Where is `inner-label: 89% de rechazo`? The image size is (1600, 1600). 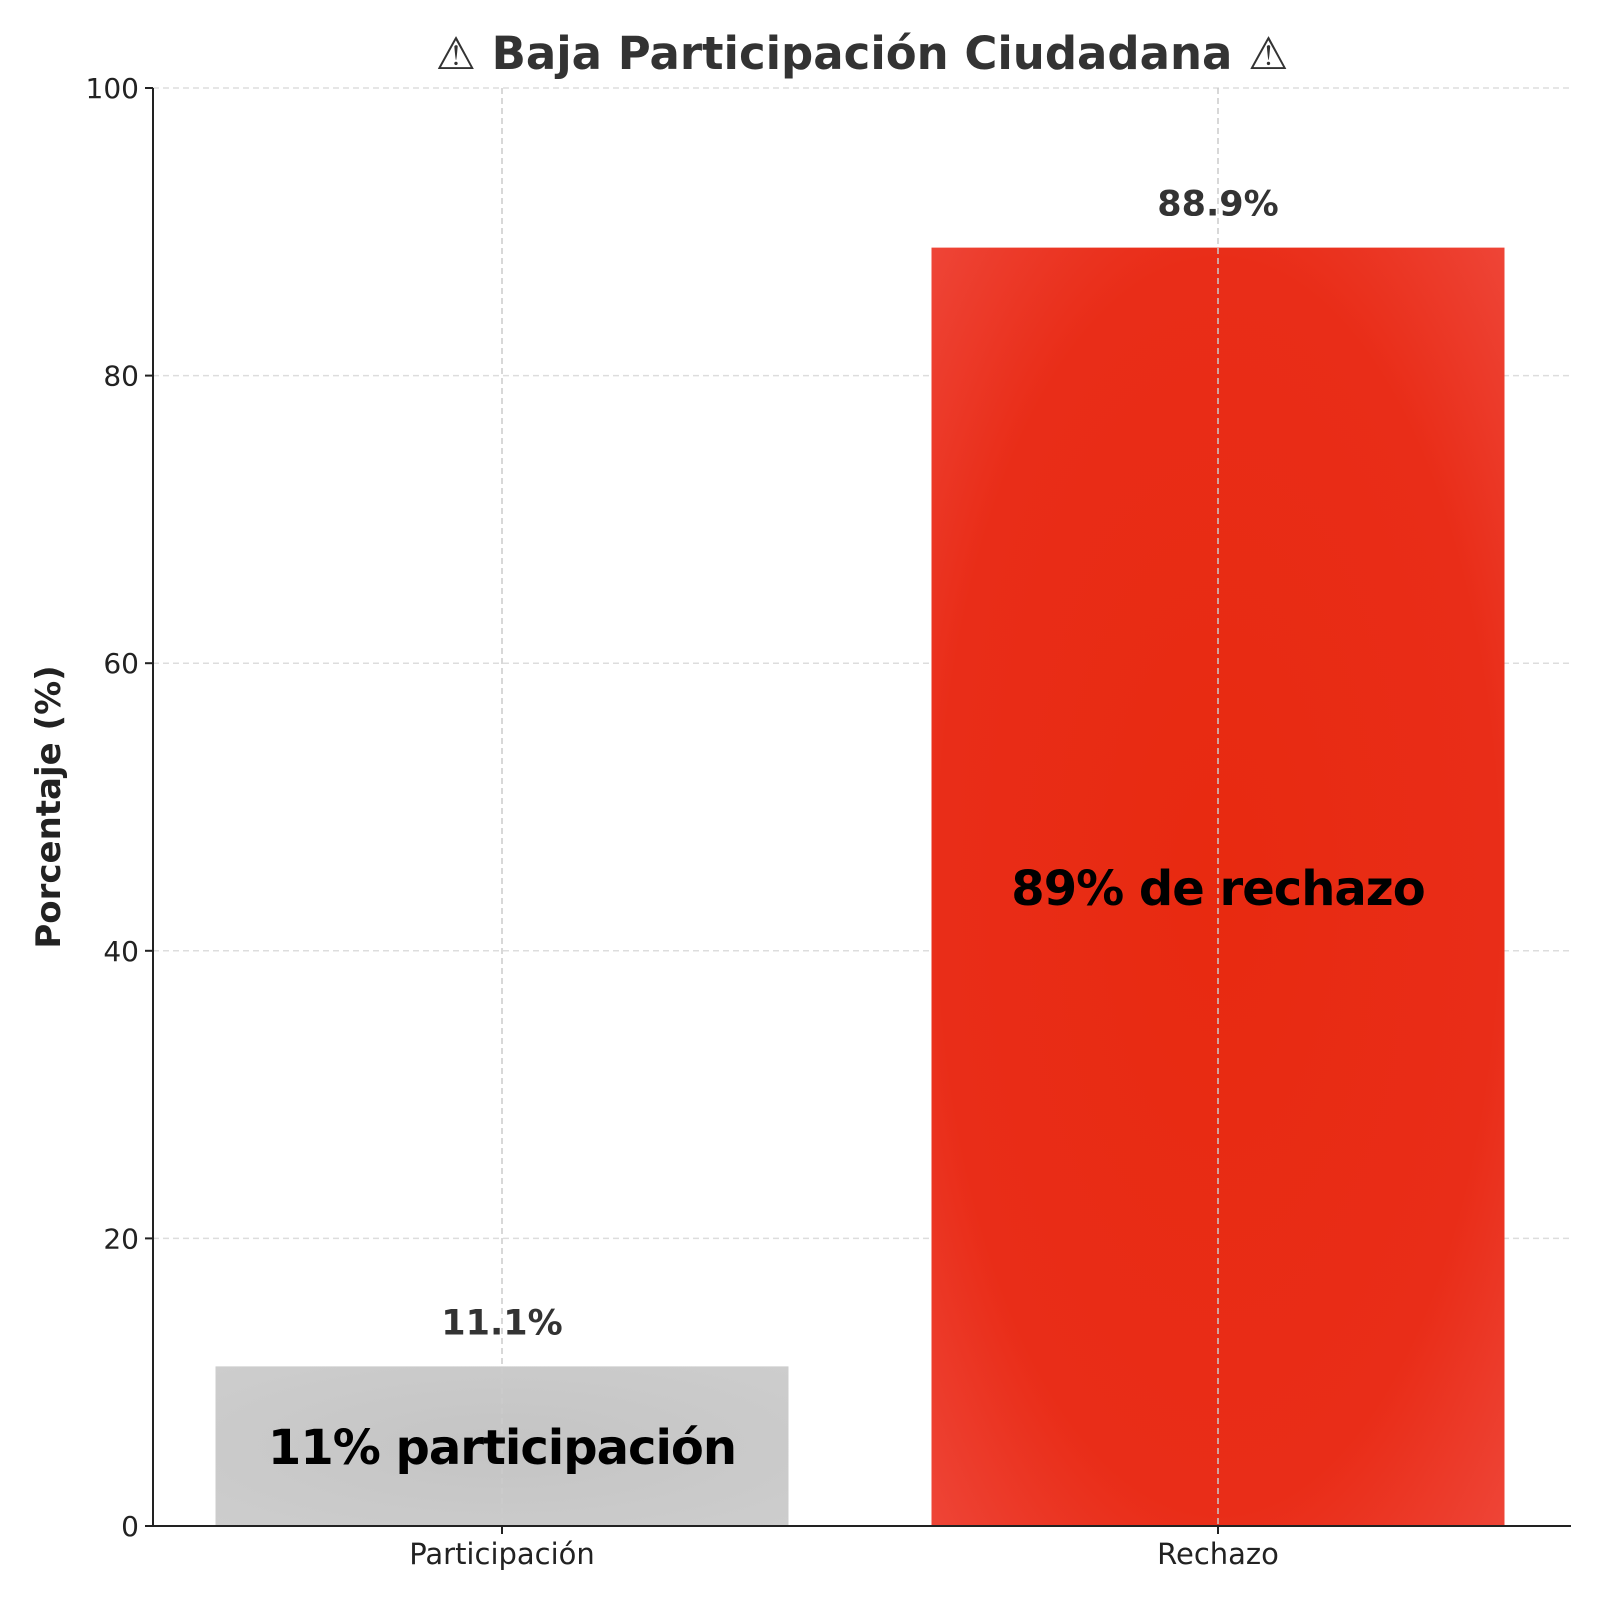
inner-label: 89% de rechazo is located at coordinates (1217, 889).